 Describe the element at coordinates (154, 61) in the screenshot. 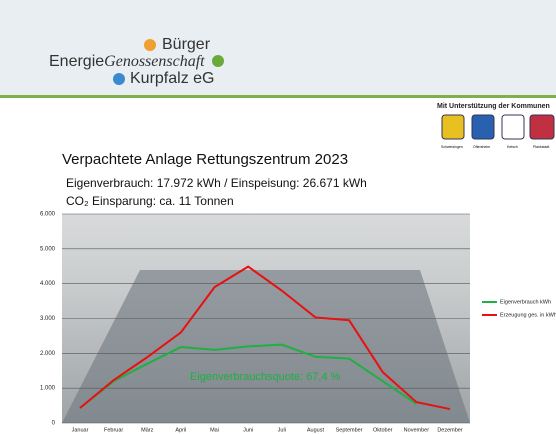

I see `logo-text: Genossenschaft` at that location.